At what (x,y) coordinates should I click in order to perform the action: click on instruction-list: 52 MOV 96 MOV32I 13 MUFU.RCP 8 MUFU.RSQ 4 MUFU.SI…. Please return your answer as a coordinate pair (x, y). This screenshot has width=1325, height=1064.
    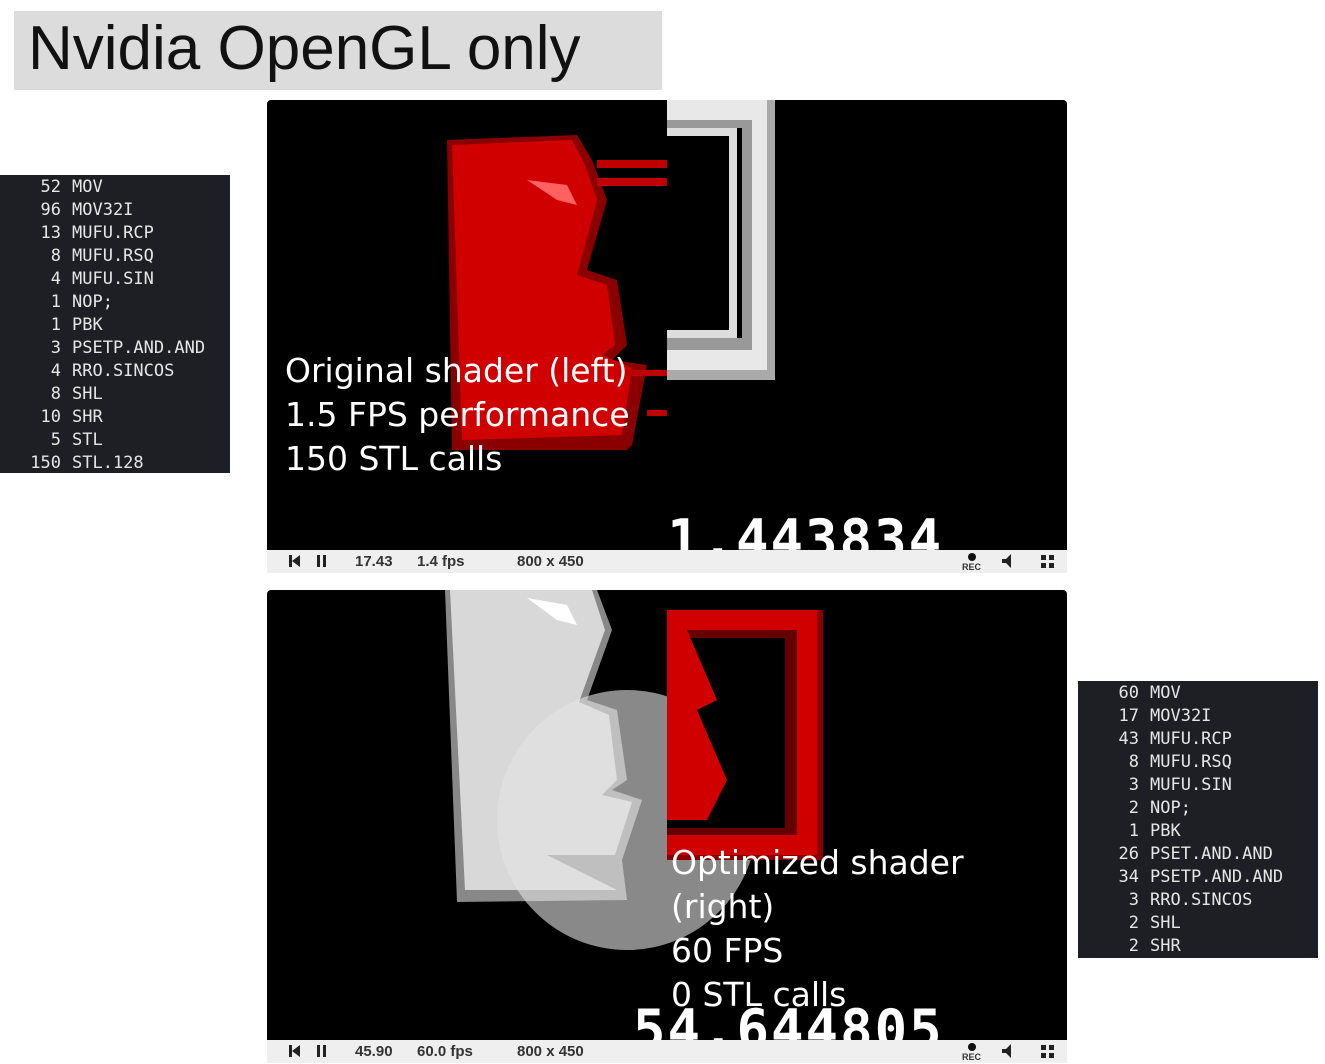
    Looking at the image, I should click on (115, 324).